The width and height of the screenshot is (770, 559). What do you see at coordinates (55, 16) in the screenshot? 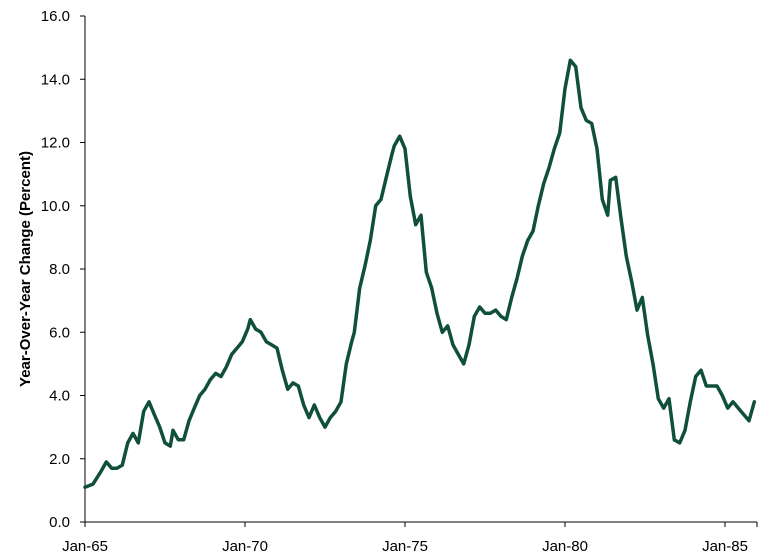
I see `y-tick-label: 16.0` at bounding box center [55, 16].